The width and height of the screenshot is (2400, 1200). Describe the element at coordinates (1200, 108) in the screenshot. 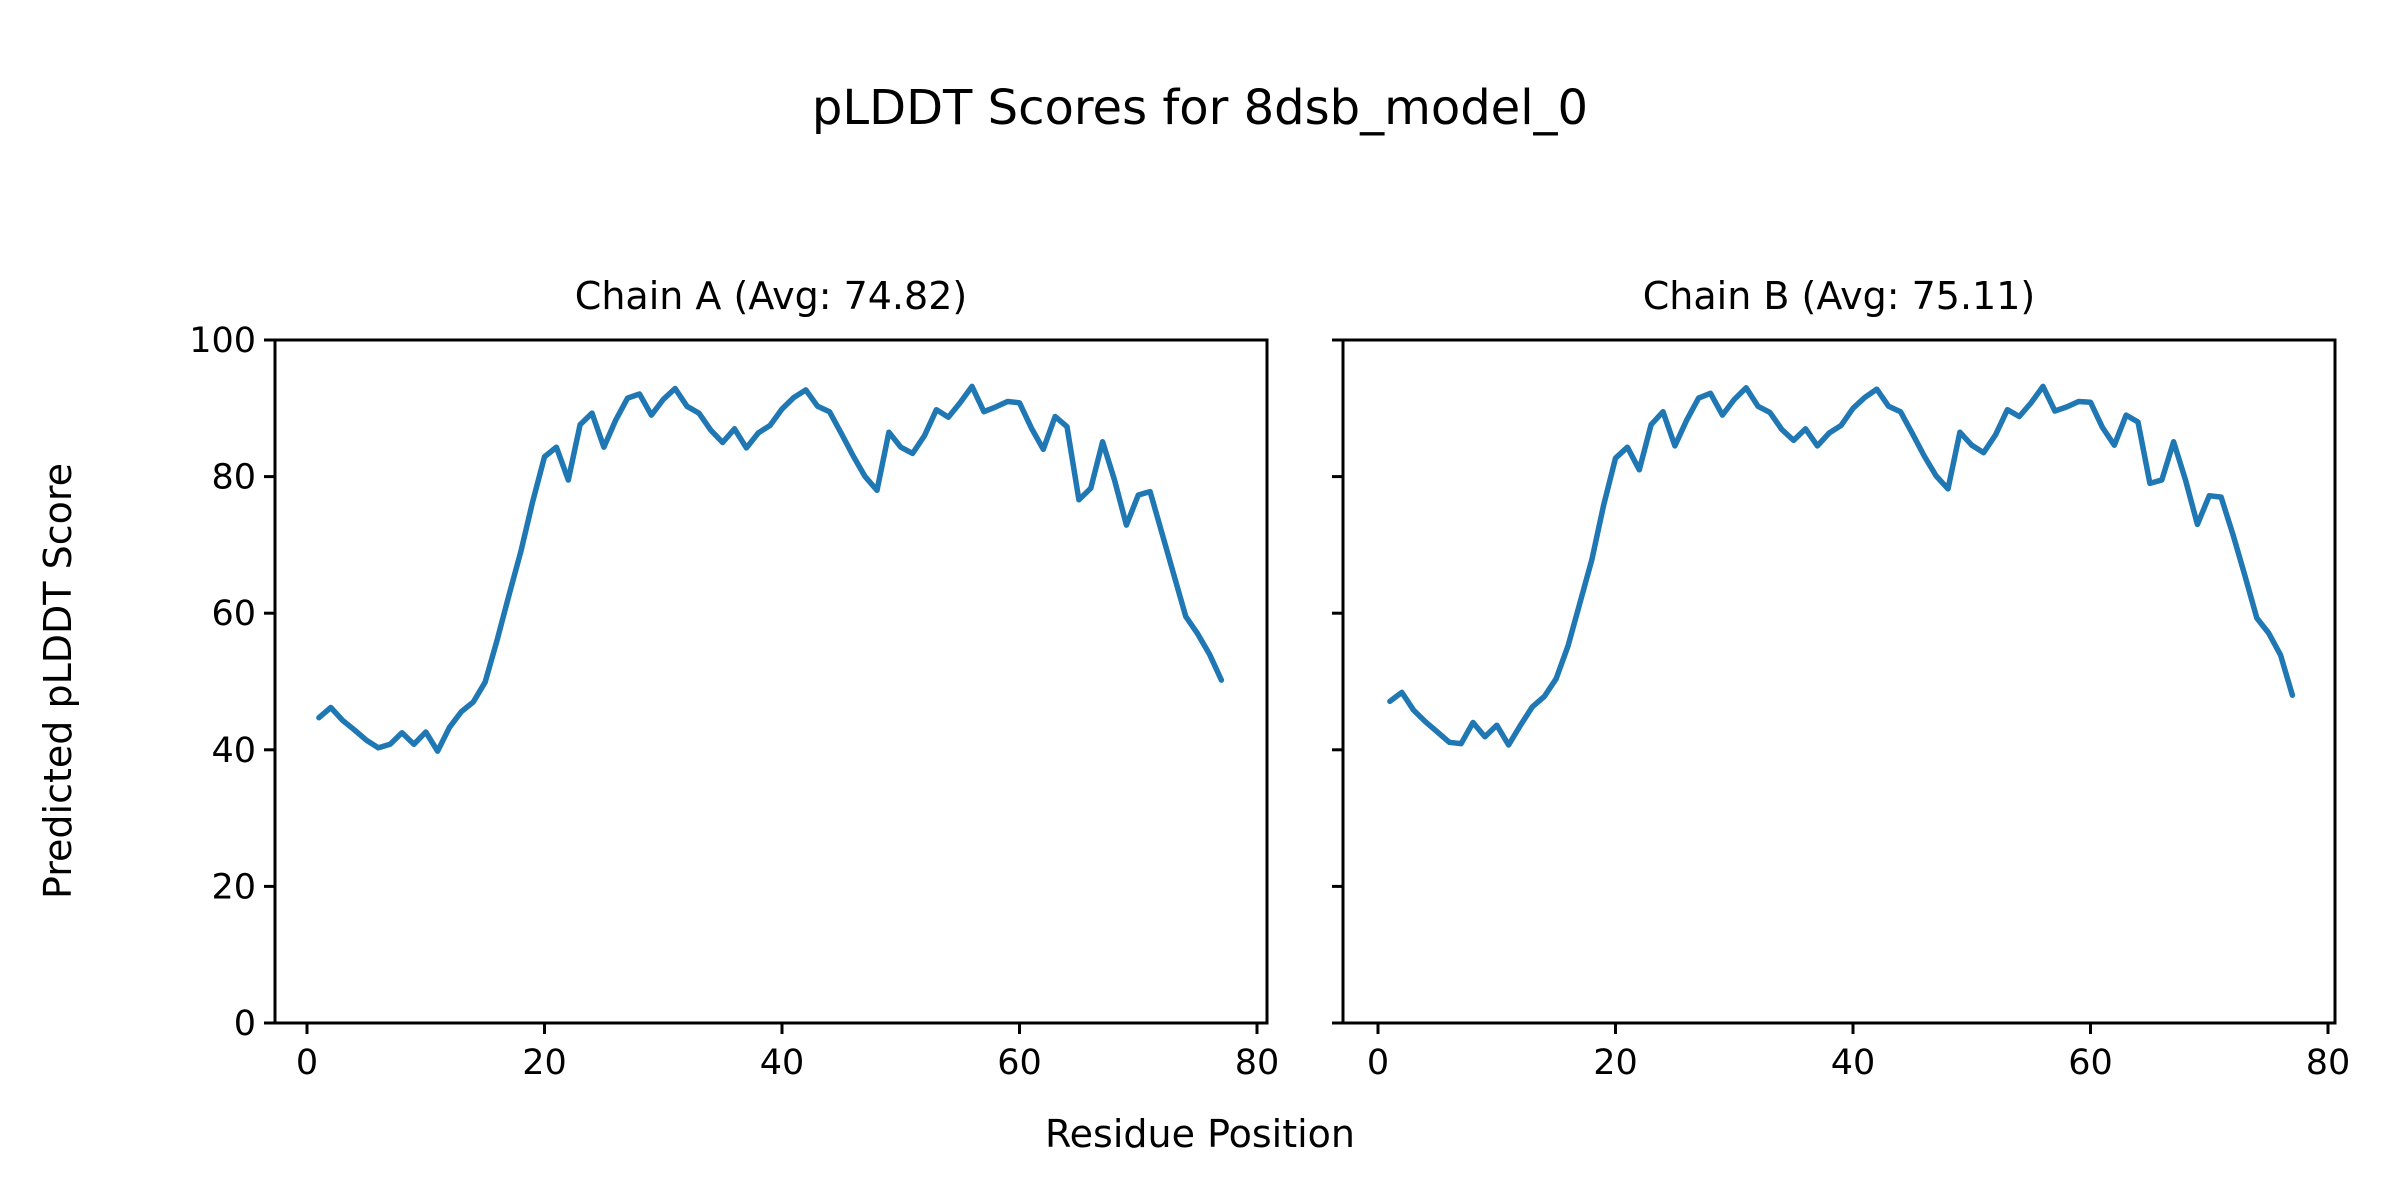

I see `figure-title: pLDDT Scores for 8dsb_model_0` at that location.